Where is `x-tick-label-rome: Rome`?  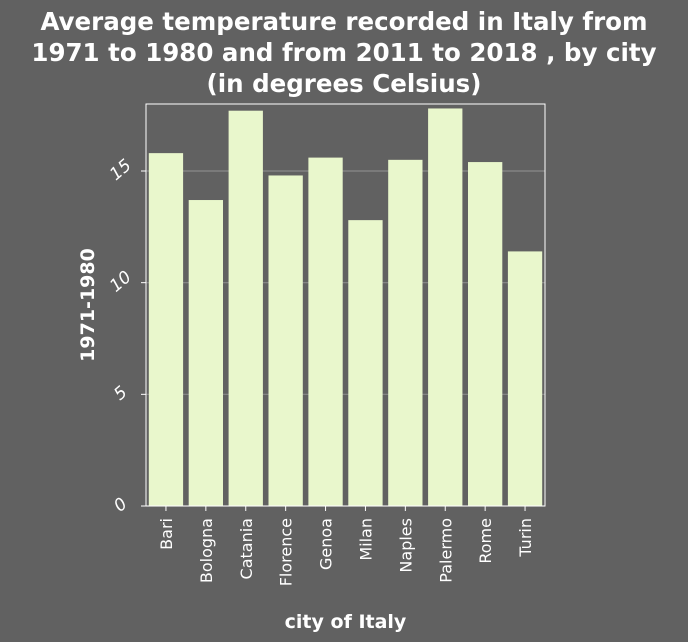 x-tick-label-rome: Rome is located at coordinates (485, 541).